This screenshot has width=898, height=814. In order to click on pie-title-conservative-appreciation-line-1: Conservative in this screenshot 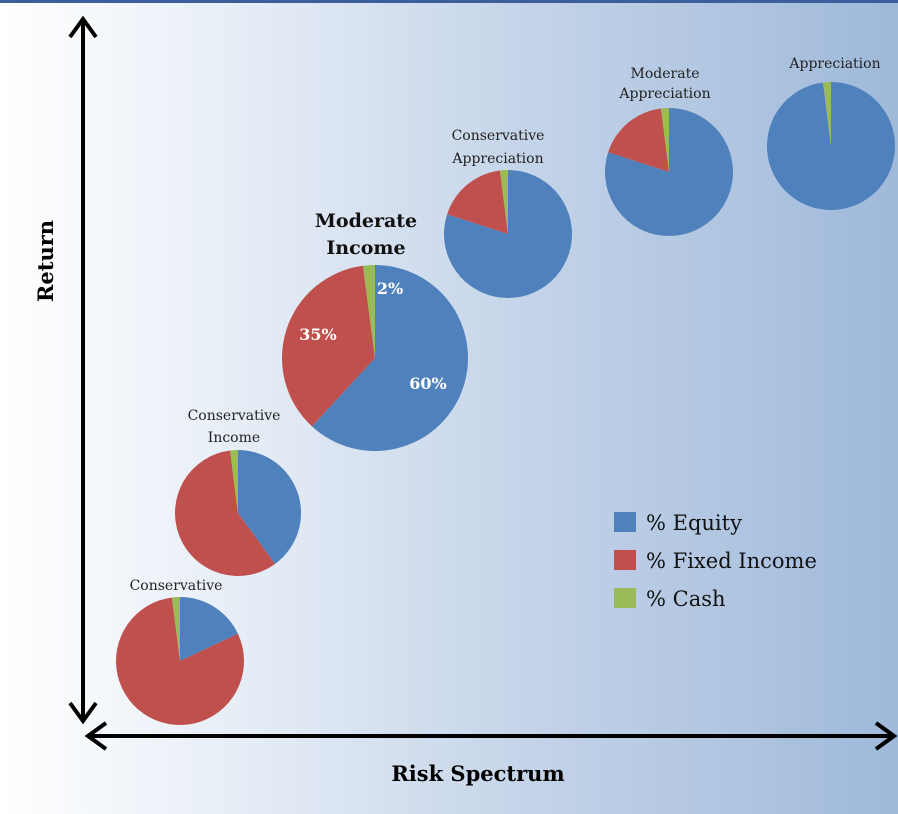, I will do `click(498, 136)`.